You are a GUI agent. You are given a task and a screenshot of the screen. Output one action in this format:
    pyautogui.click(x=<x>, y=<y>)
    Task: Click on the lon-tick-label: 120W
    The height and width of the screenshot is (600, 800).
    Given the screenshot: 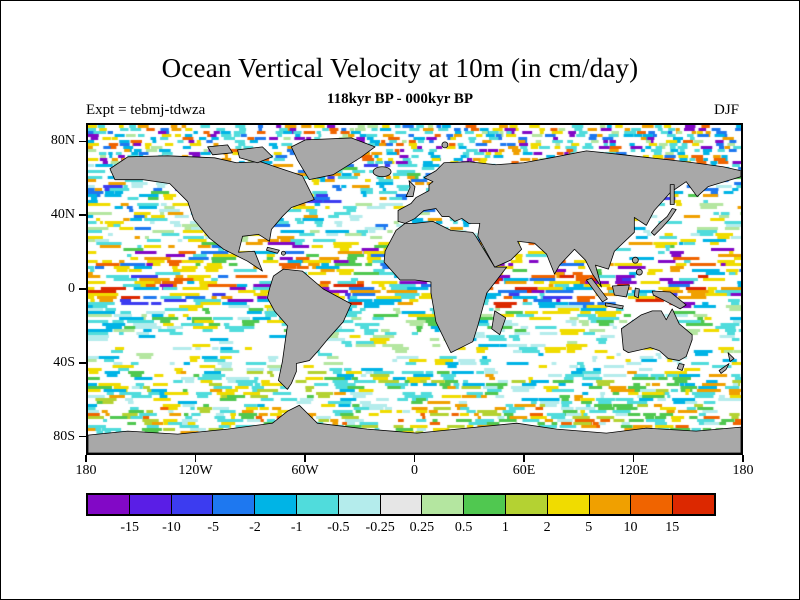 What is the action you would take?
    pyautogui.click(x=195, y=470)
    